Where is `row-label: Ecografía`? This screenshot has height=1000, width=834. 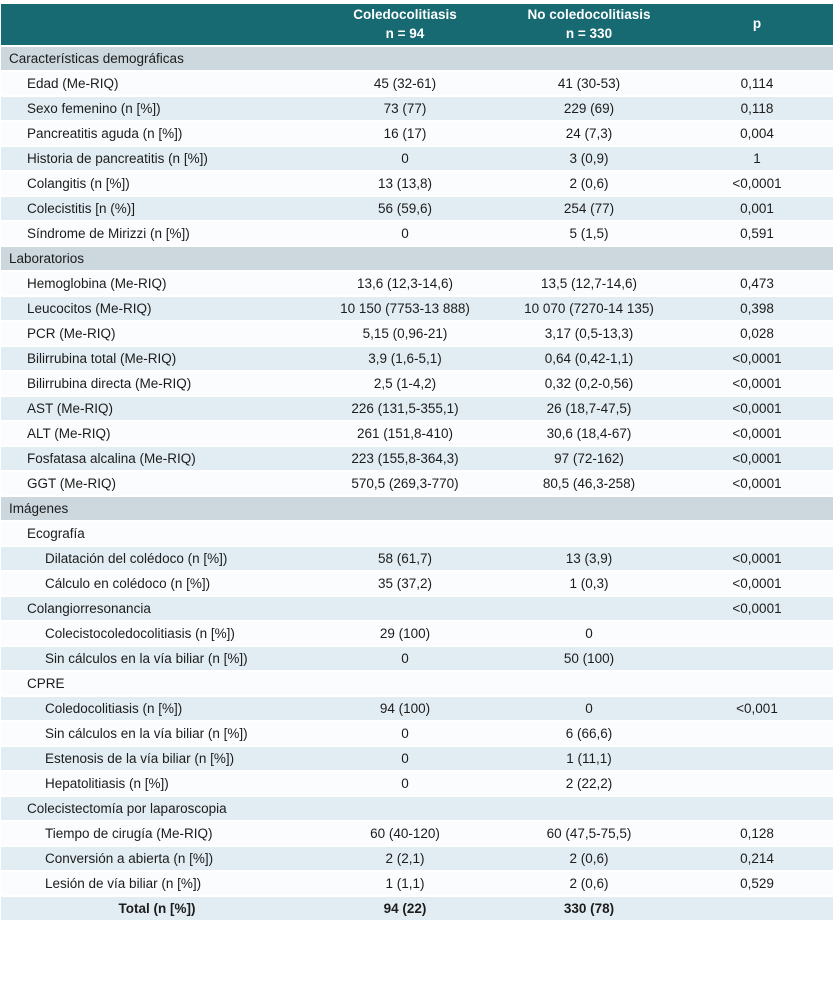 row-label: Ecografía is located at coordinates (157, 534).